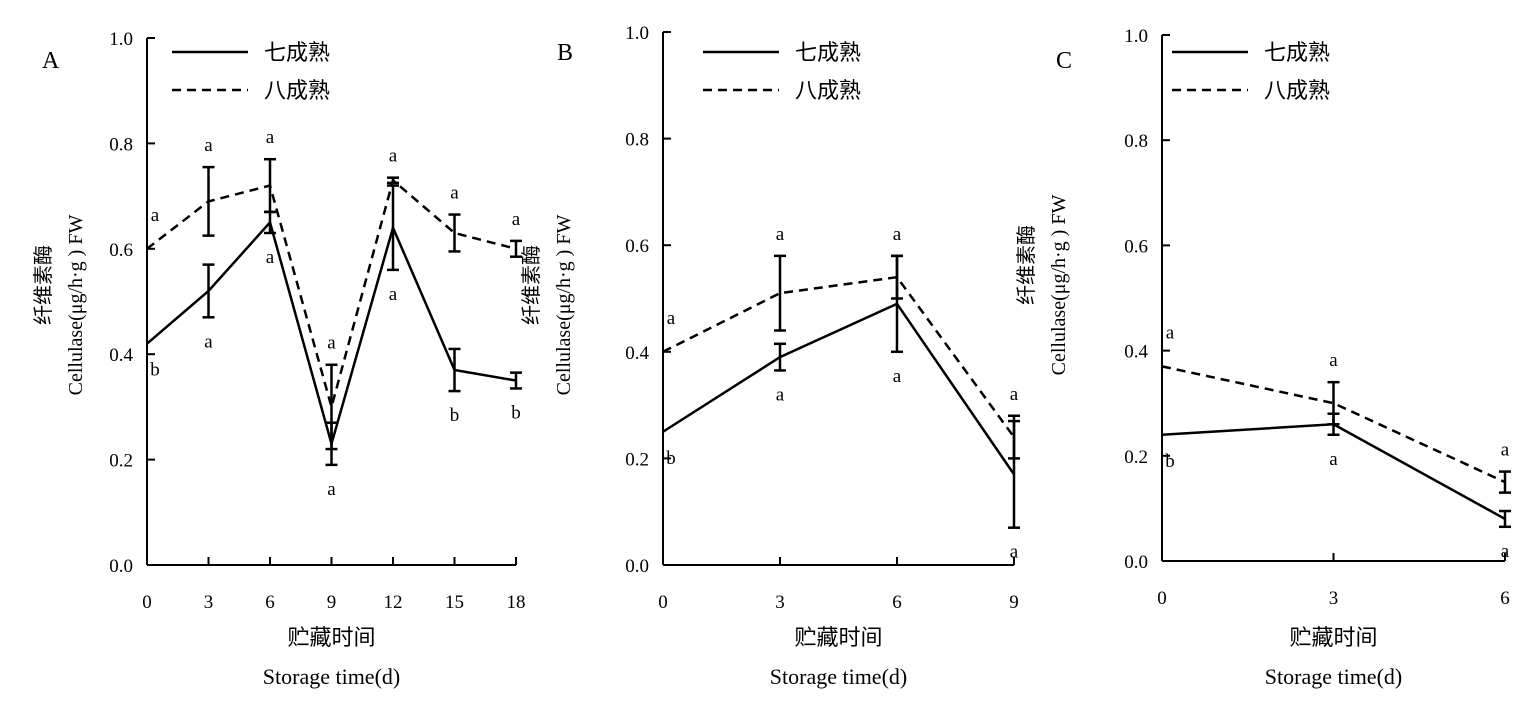 The width and height of the screenshot is (1535, 711). Describe the element at coordinates (454, 602) in the screenshot. I see `x-tick-label: 15` at that location.